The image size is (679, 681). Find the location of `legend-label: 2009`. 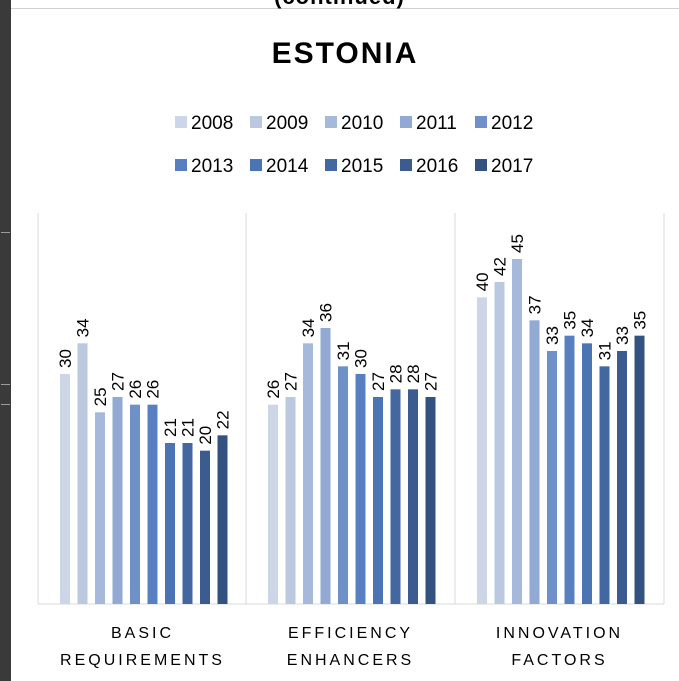

legend-label: 2009 is located at coordinates (287, 123).